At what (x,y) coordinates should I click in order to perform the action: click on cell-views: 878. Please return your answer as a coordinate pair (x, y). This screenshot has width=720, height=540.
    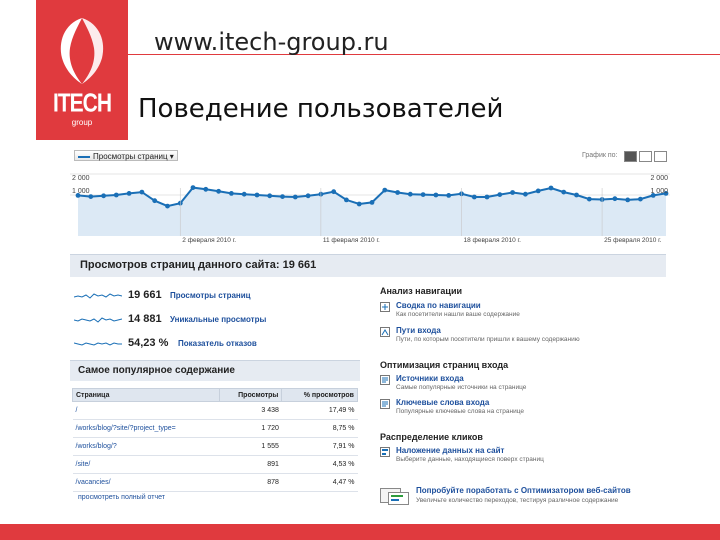
    Looking at the image, I should click on (250, 482).